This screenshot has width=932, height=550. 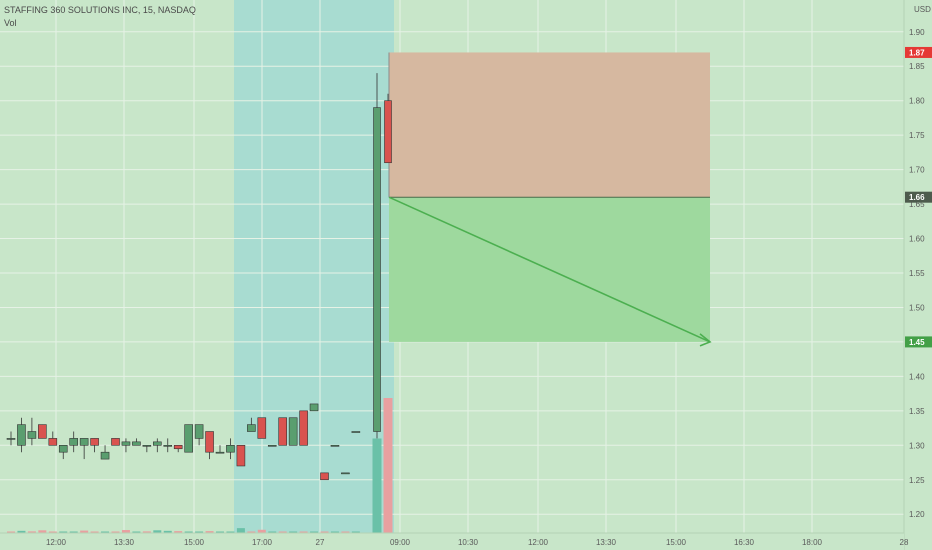 What do you see at coordinates (904, 542) in the screenshot?
I see `x-tick-label: 28` at bounding box center [904, 542].